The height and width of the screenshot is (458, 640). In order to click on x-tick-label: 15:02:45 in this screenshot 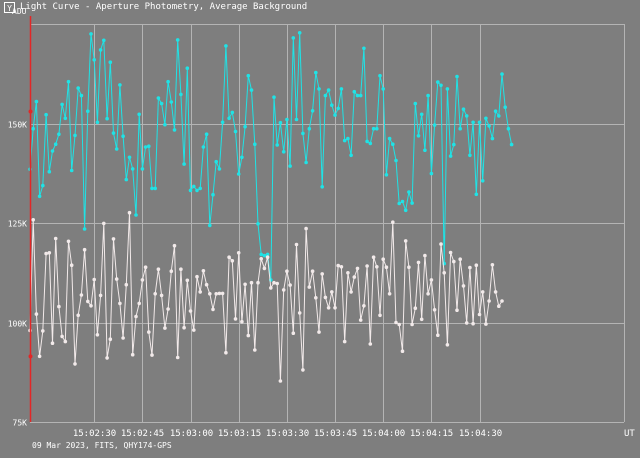, I will do `click(142, 434)`.